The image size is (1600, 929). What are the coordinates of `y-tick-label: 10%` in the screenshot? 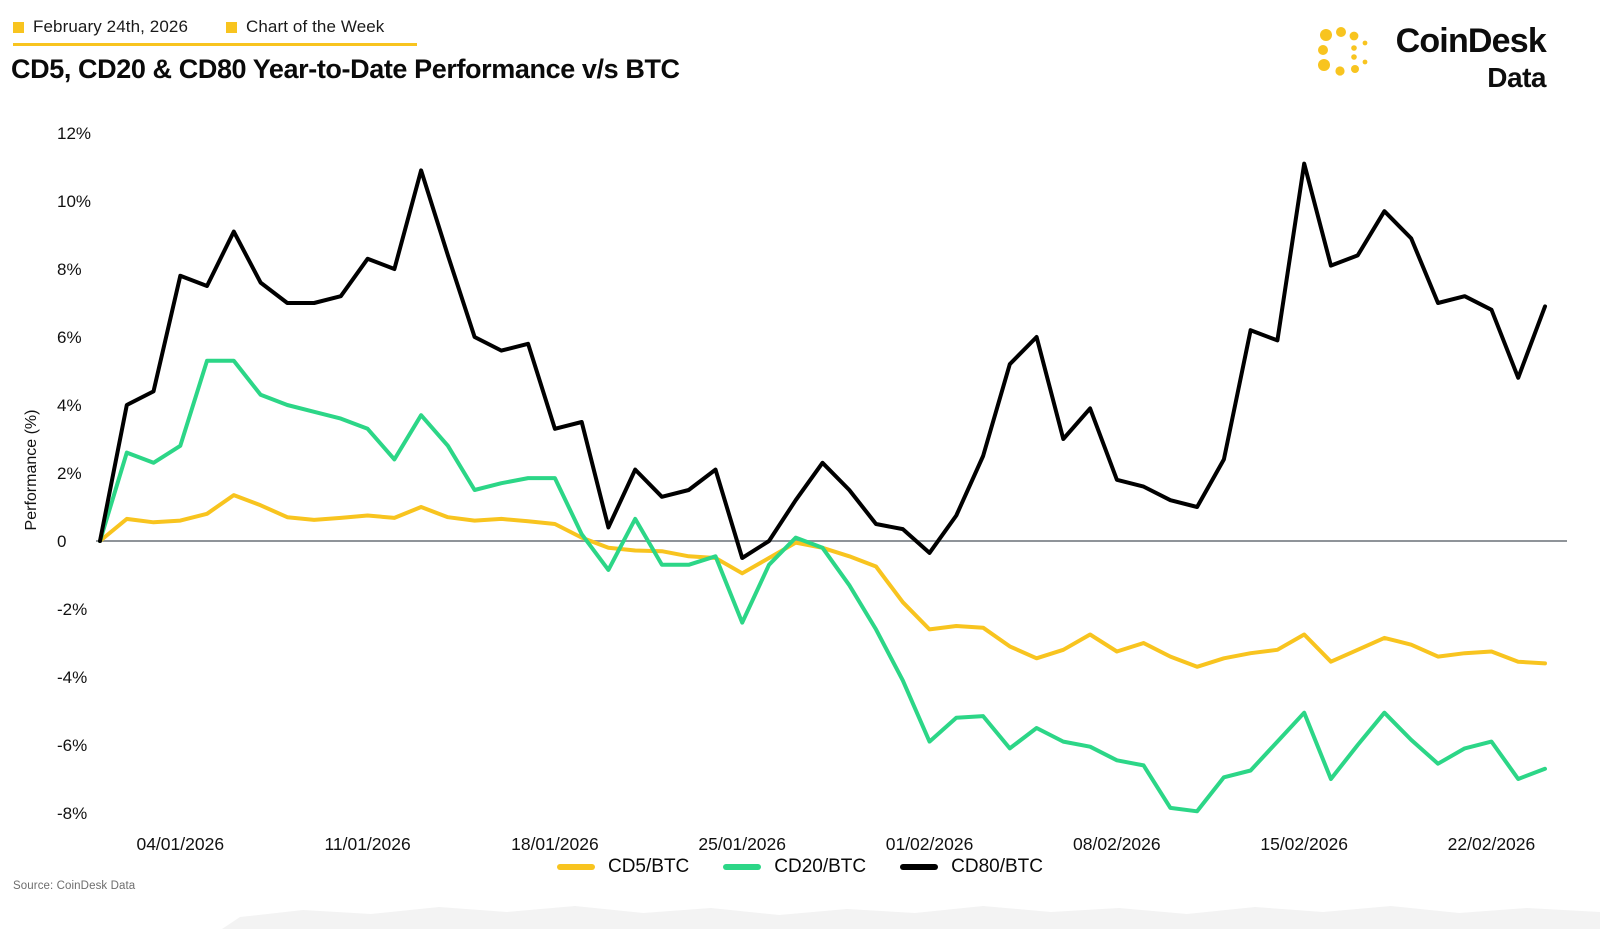 It's located at (74, 201).